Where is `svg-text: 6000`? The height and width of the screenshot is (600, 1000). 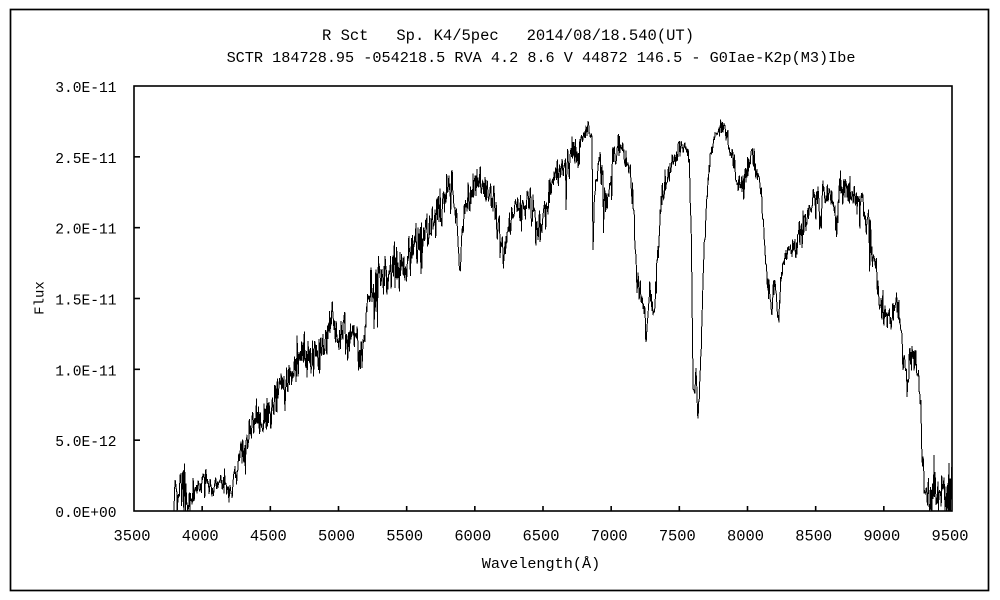
svg-text: 6000 is located at coordinates (472, 537).